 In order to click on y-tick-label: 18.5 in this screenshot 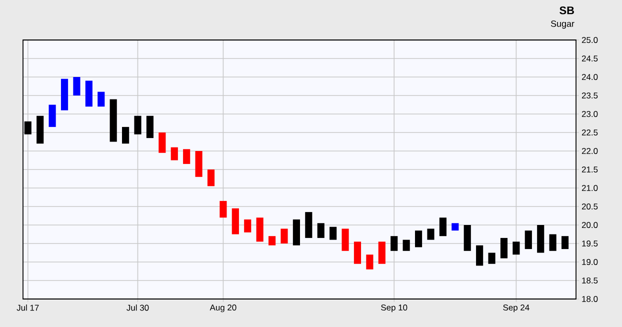, I will do `click(590, 281)`.